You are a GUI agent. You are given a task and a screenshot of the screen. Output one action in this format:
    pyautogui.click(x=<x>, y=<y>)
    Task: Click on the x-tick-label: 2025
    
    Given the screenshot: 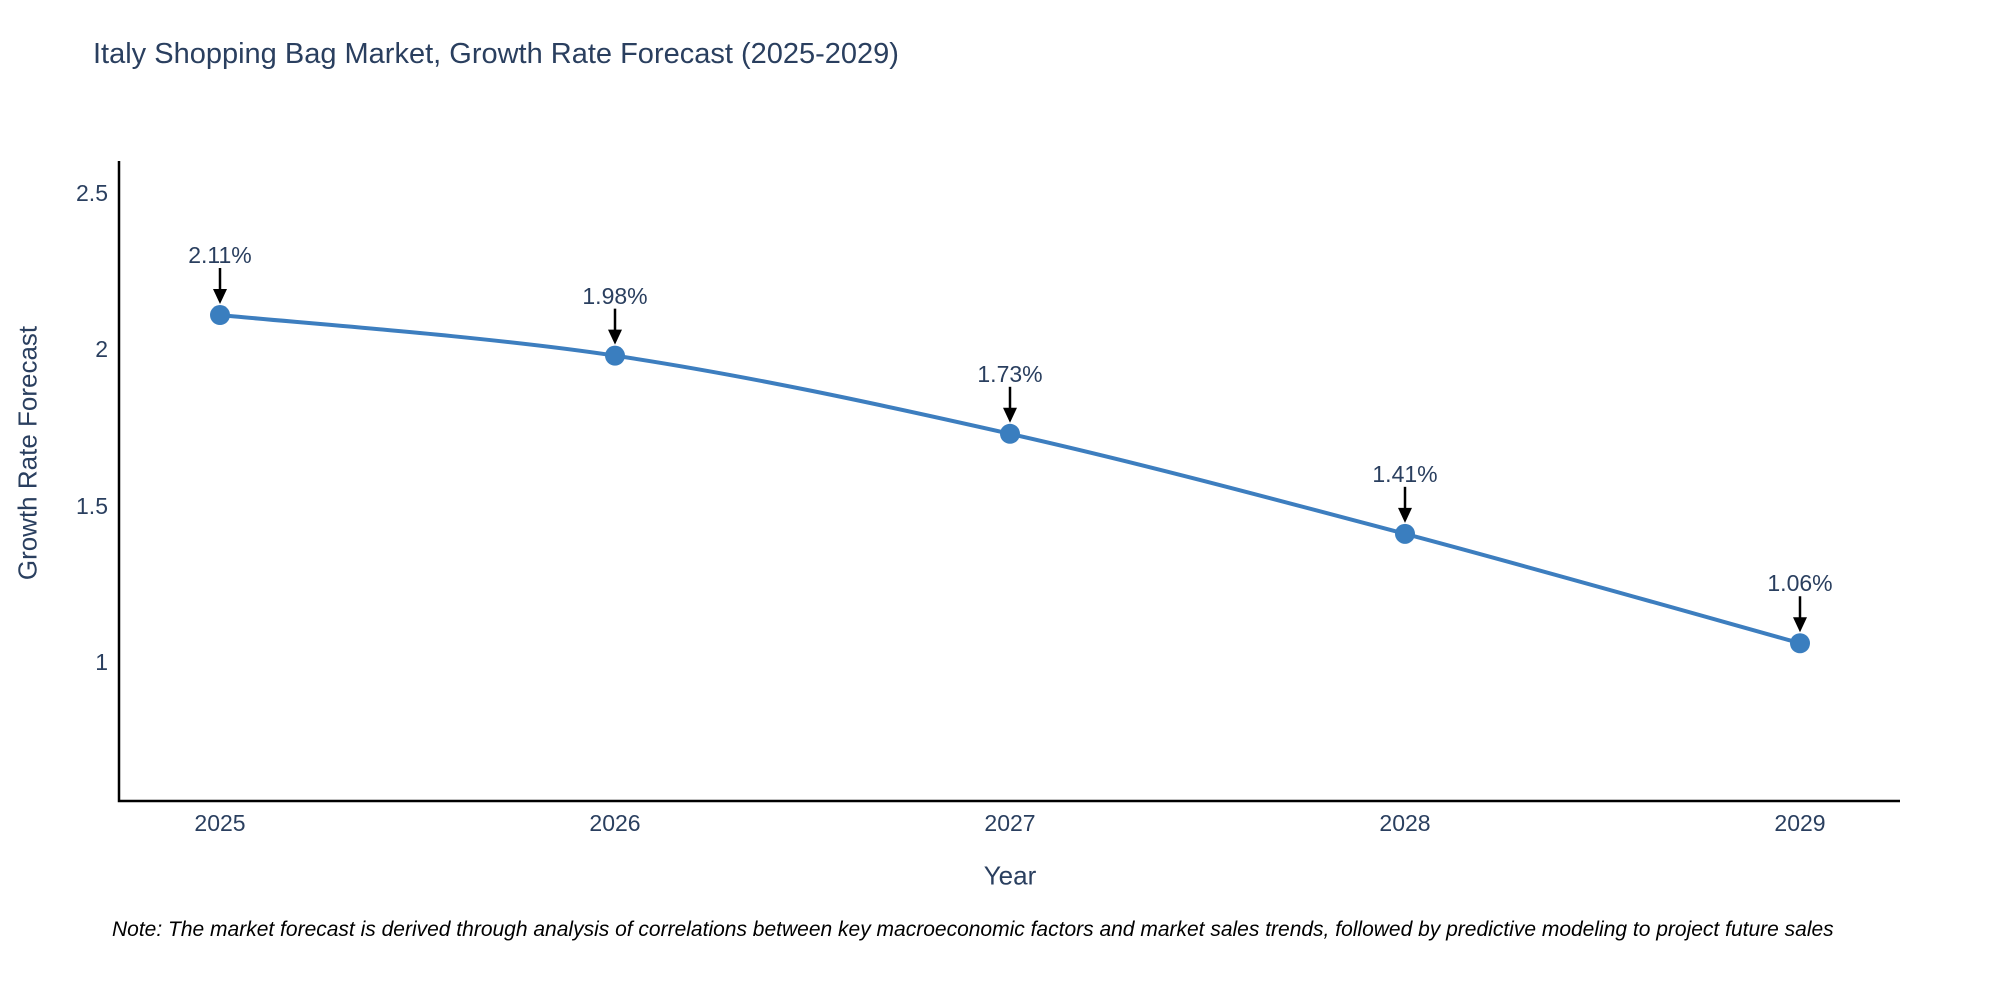 What is the action you would take?
    pyautogui.click(x=220, y=823)
    